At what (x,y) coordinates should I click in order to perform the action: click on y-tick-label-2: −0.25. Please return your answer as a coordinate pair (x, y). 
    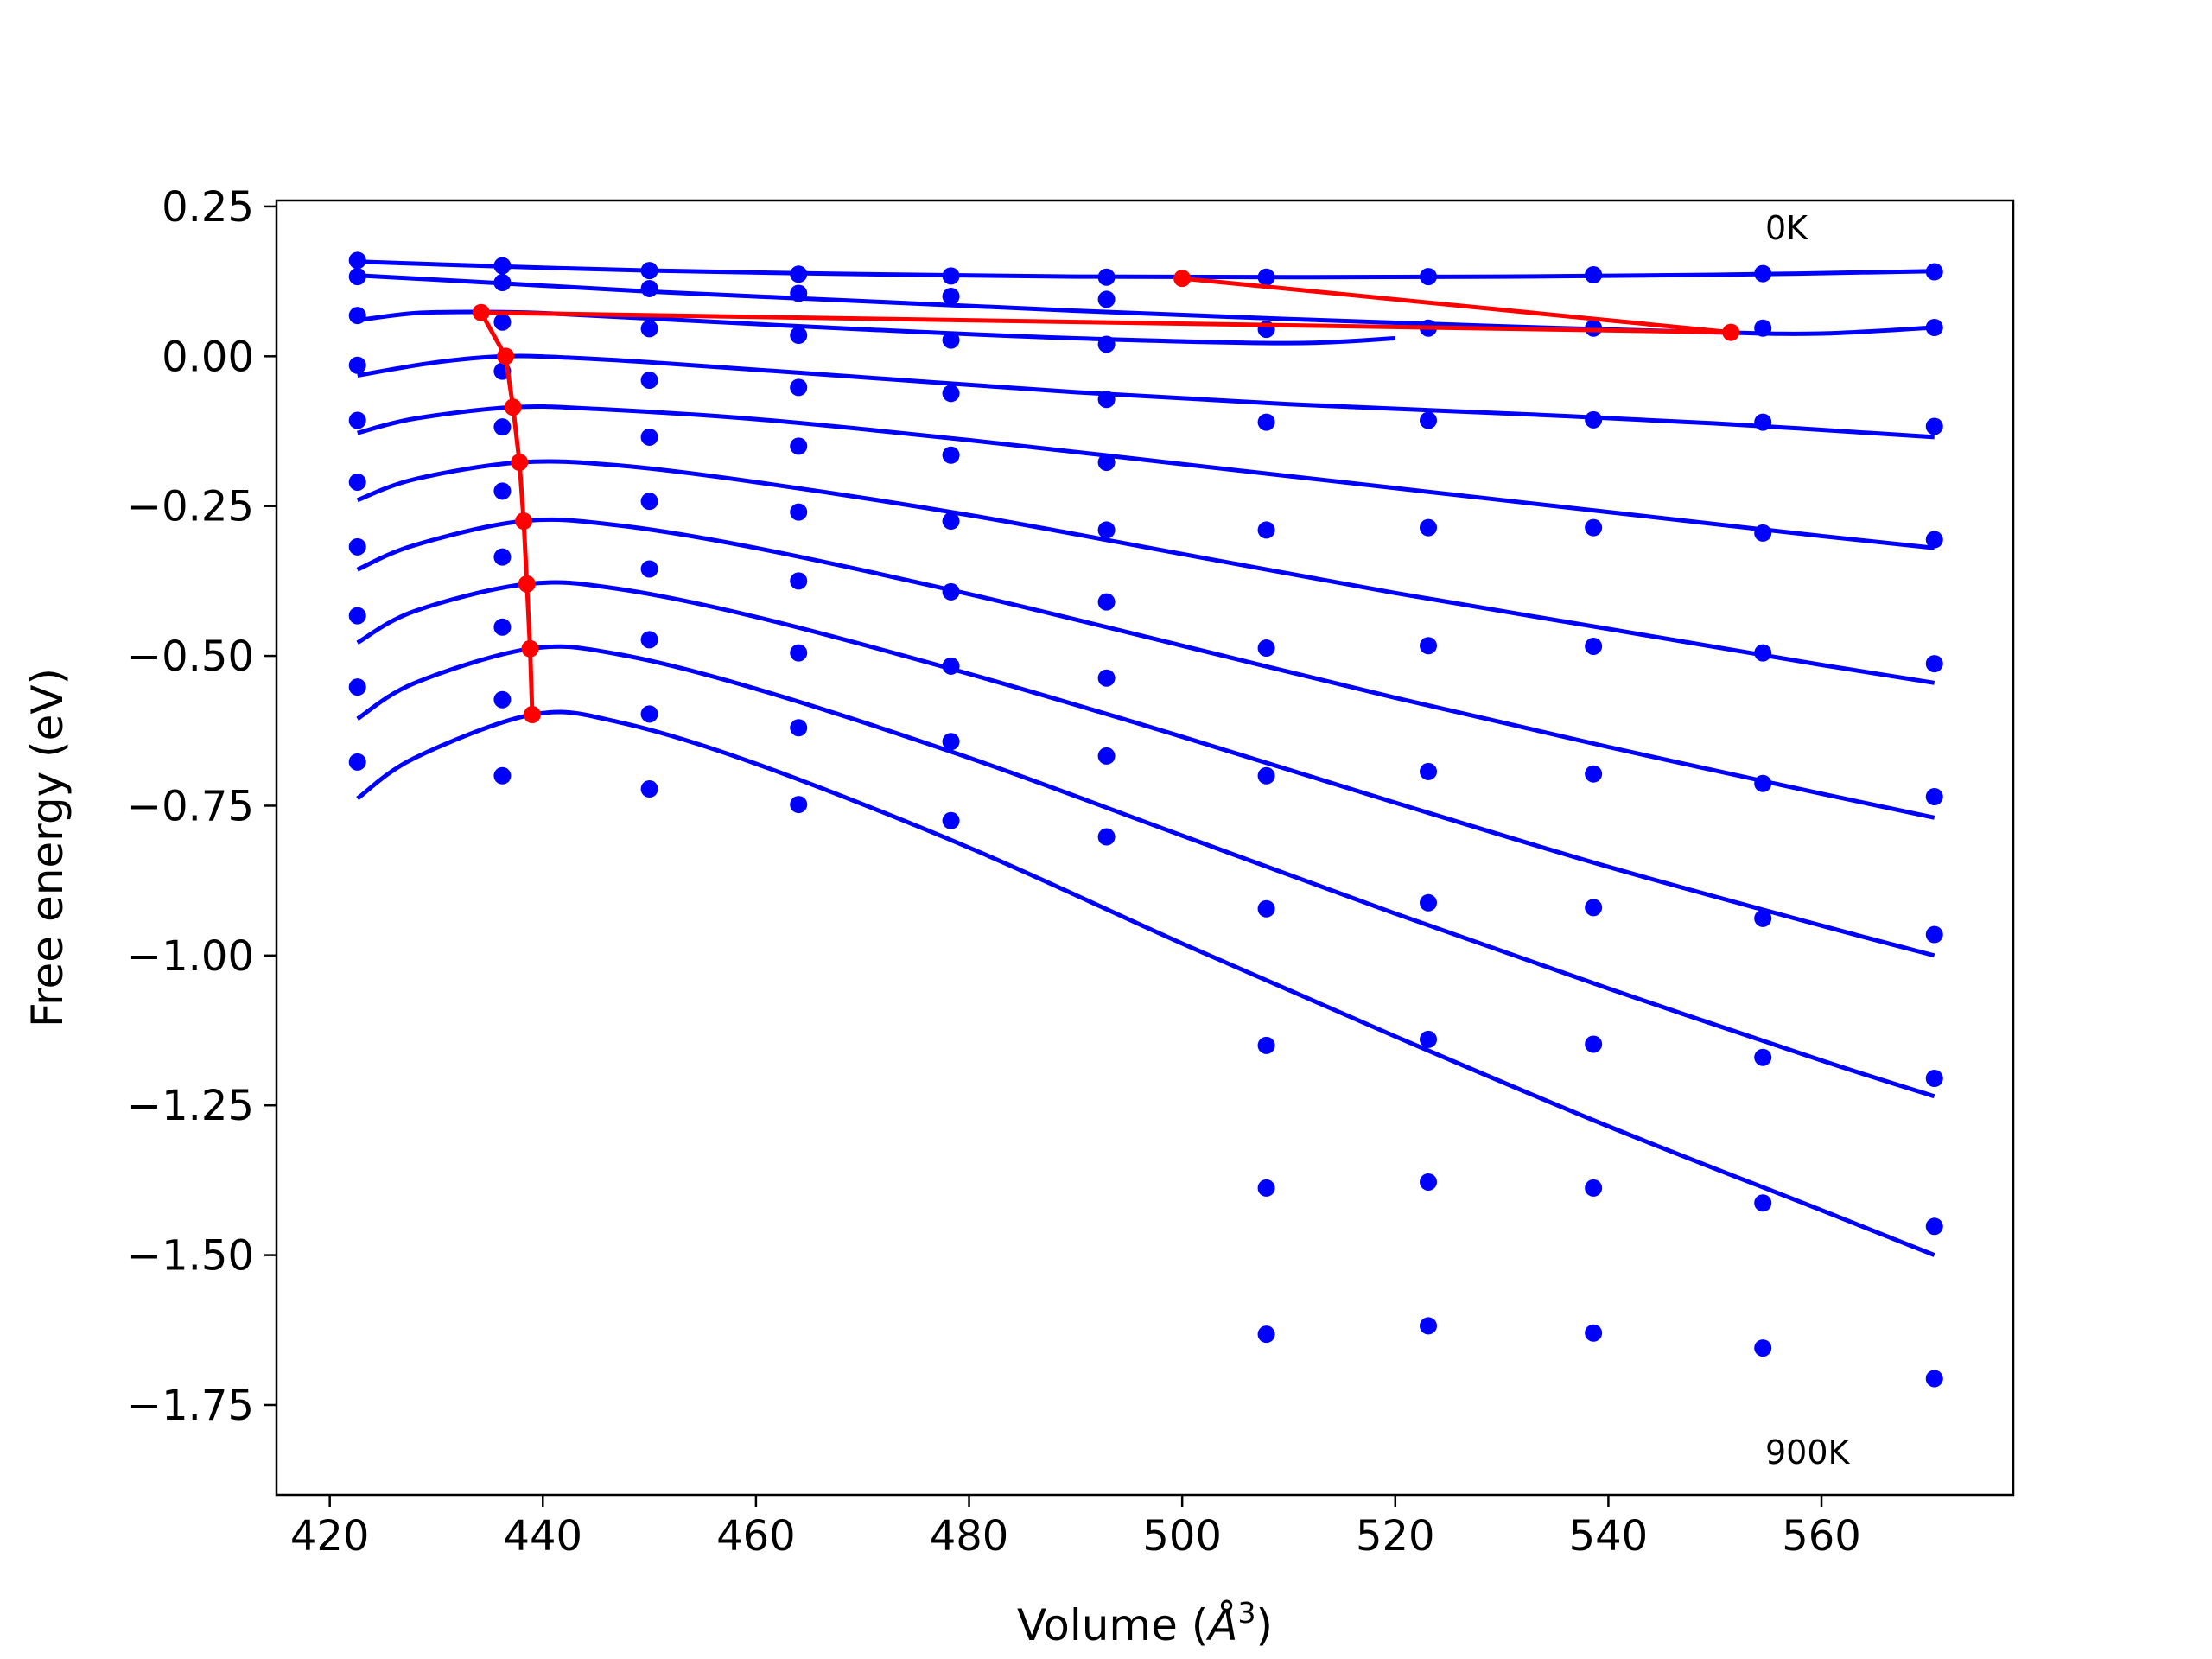
    Looking at the image, I should click on (190, 507).